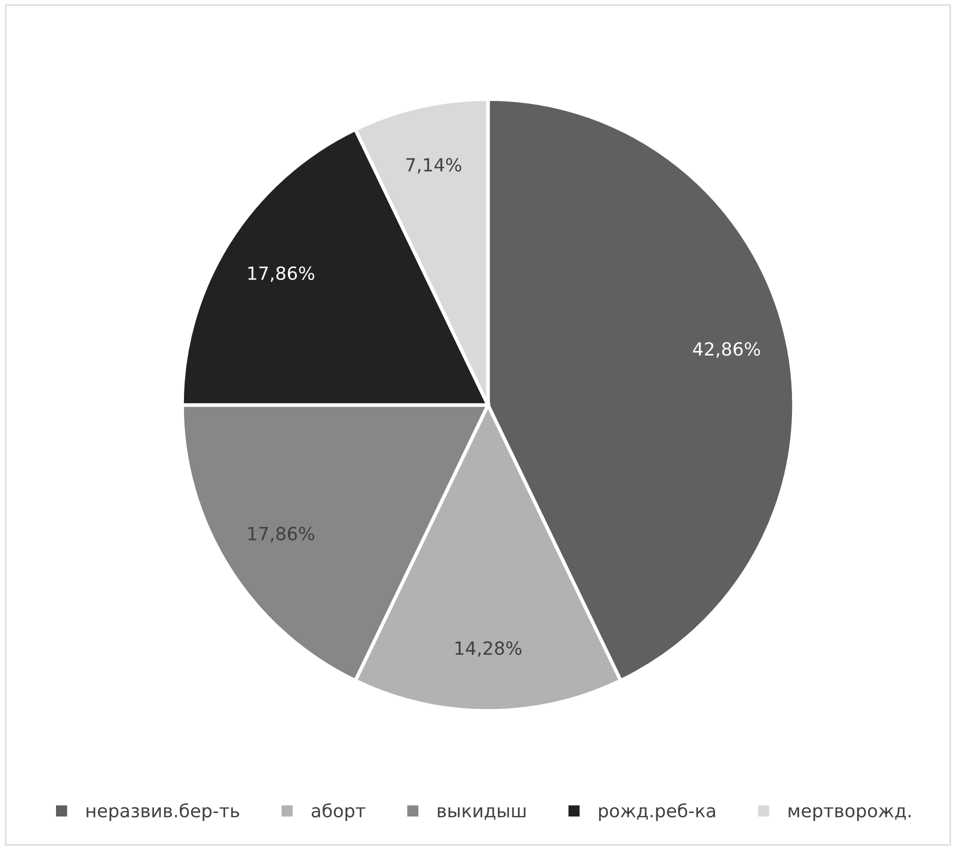 Image resolution: width=956 pixels, height=850 pixels. Describe the element at coordinates (726, 350) in the screenshot. I see `data-label: 42,86%` at that location.